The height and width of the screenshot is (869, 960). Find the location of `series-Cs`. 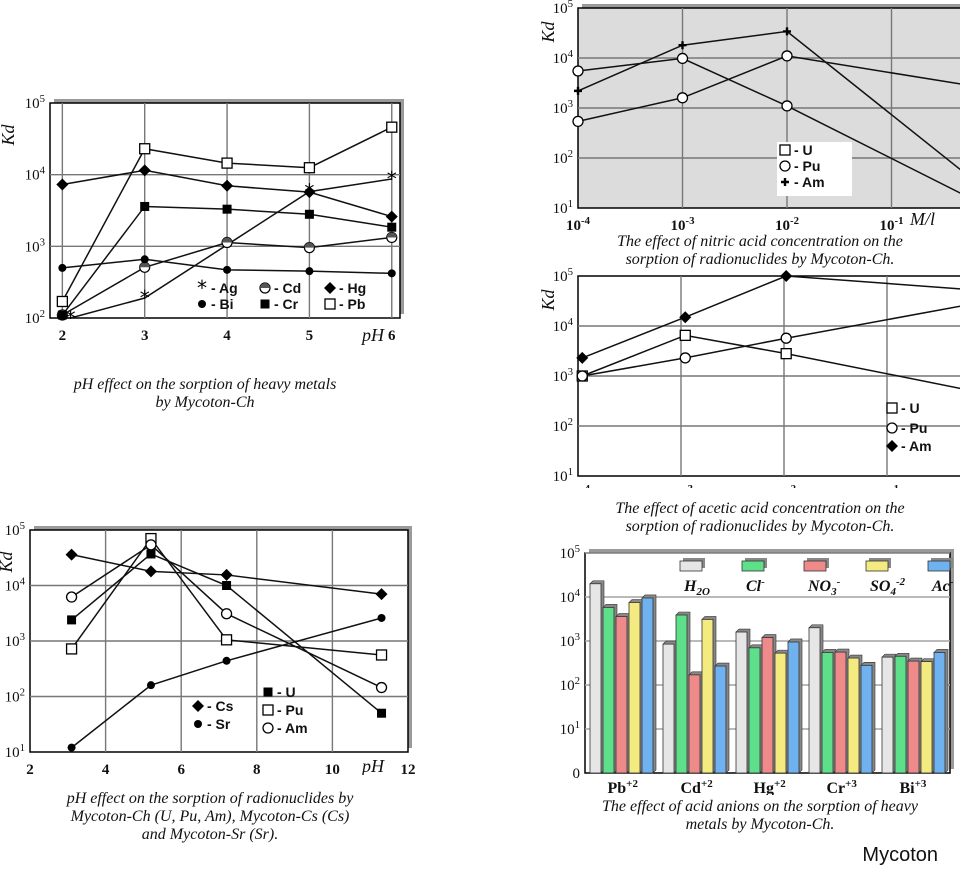

series-Cs is located at coordinates (226, 574).